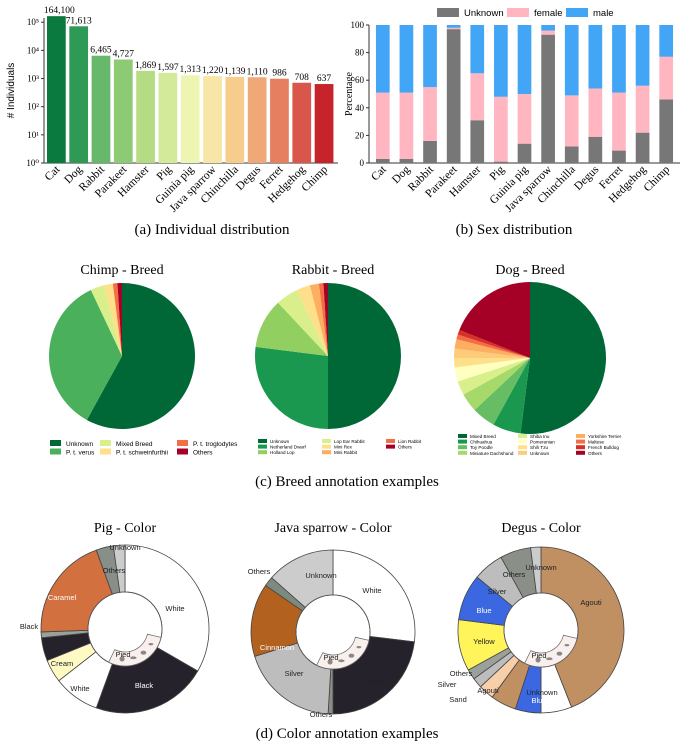  What do you see at coordinates (215, 444) in the screenshot?
I see `legend-label: P. t. troglodytes` at bounding box center [215, 444].